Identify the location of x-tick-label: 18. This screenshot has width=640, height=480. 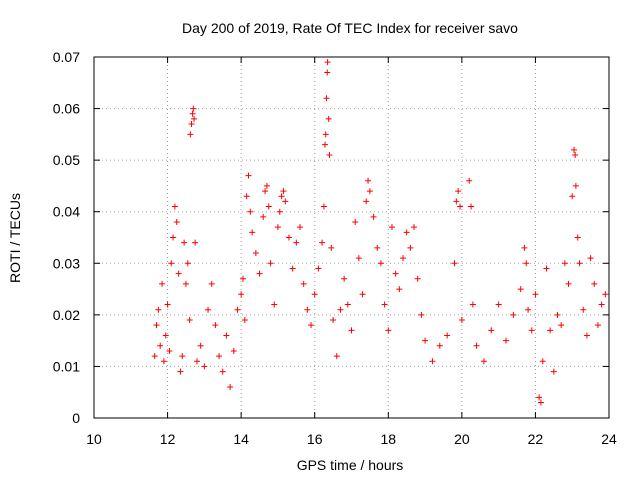
(388, 439).